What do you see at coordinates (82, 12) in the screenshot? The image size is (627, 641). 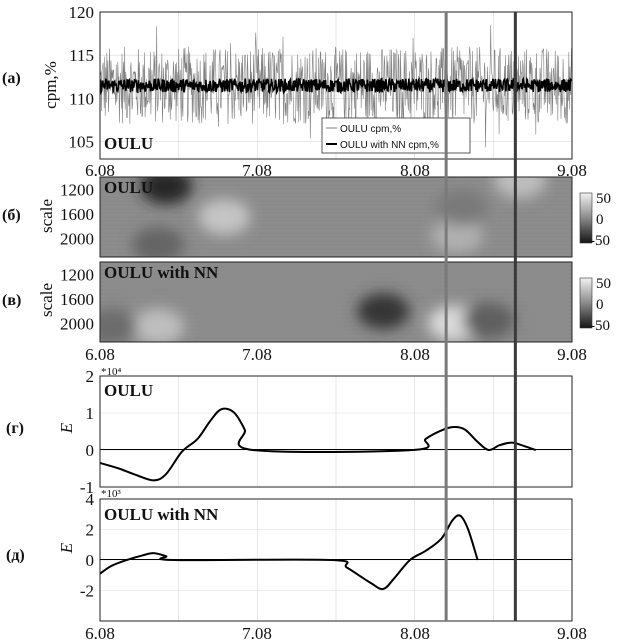 I see `y-tick-label: 120` at bounding box center [82, 12].